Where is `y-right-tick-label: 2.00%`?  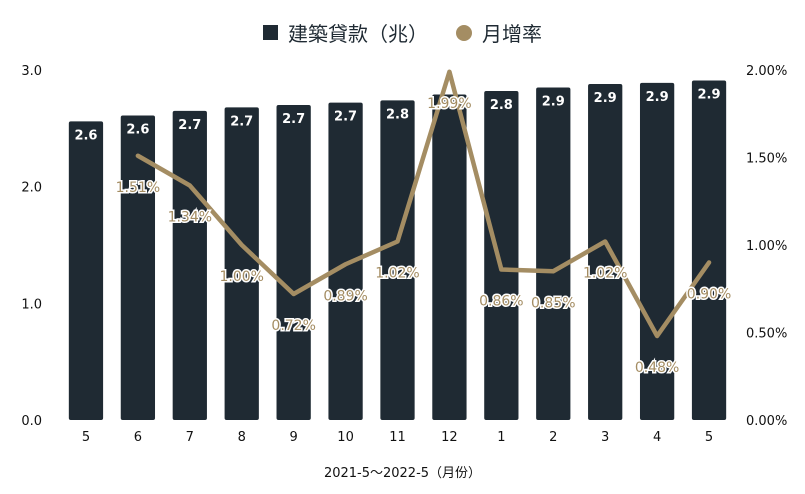
y-right-tick-label: 2.00% is located at coordinates (766, 71).